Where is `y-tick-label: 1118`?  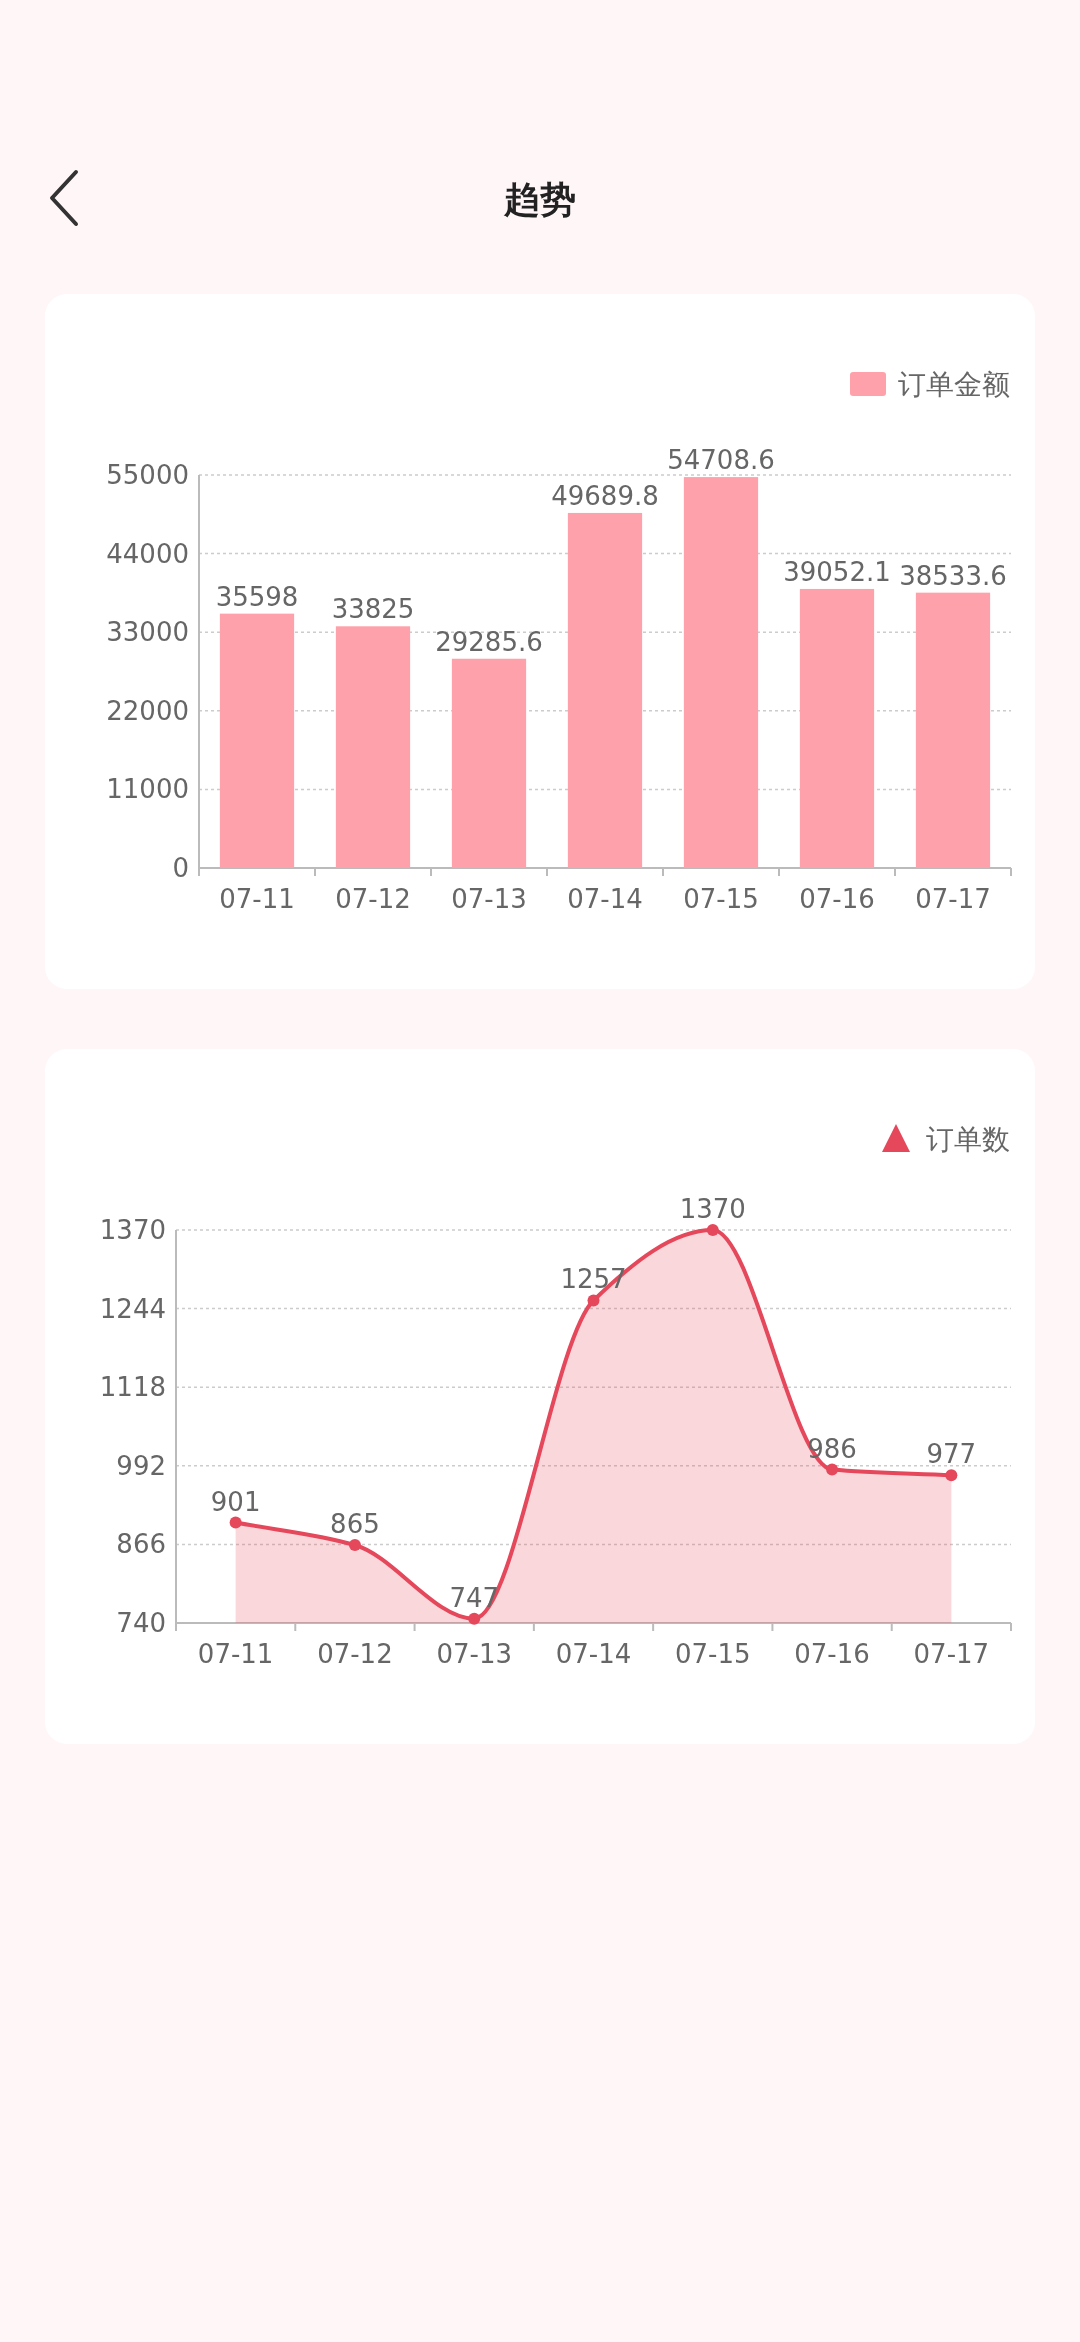
y-tick-label: 1118 is located at coordinates (132, 1387).